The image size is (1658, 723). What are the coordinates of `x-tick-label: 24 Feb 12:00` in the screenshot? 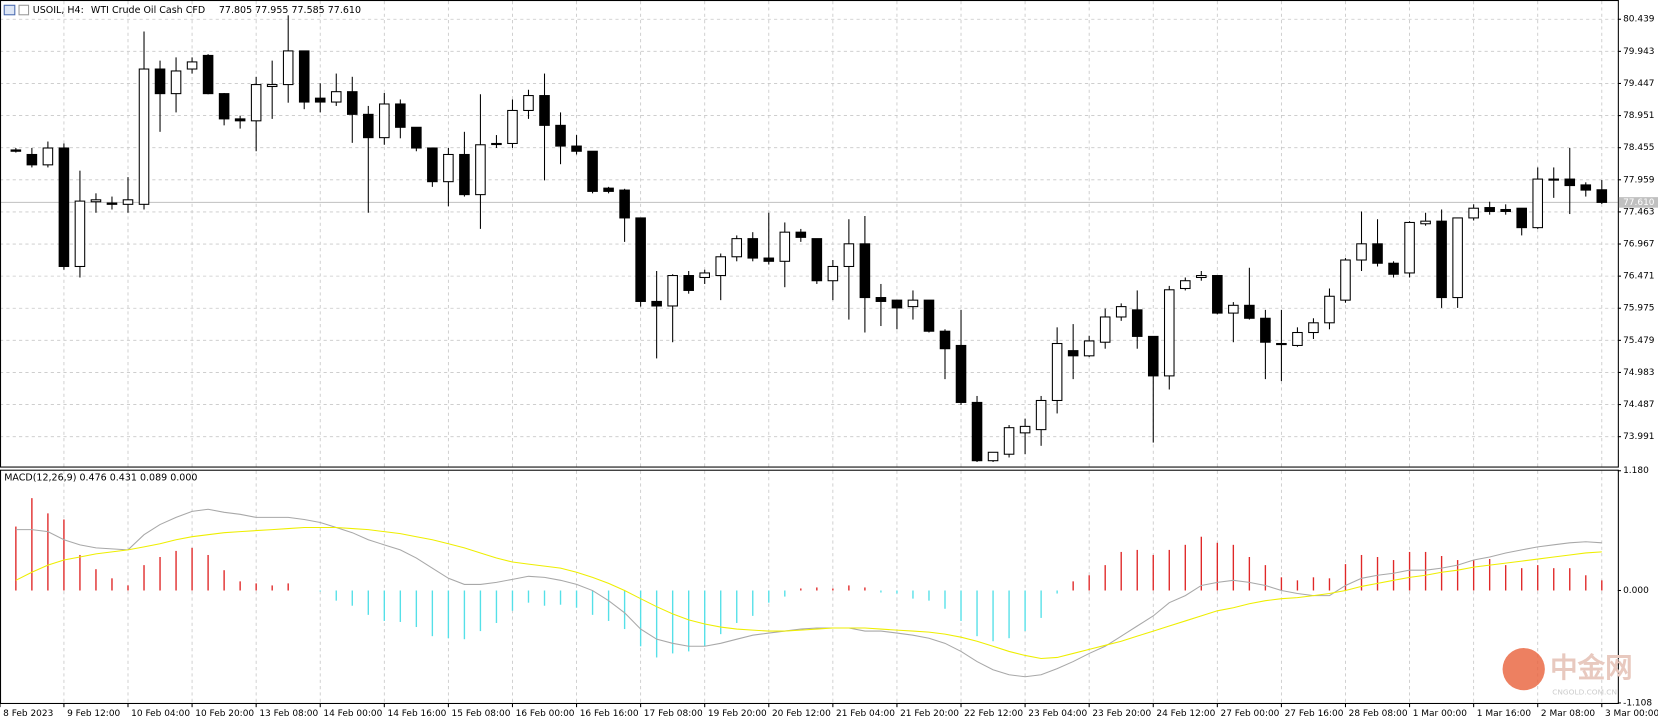 It's located at (1185, 714).